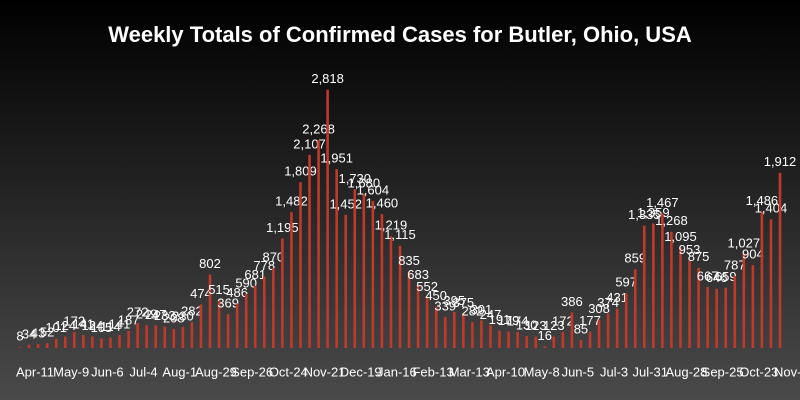 The height and width of the screenshot is (400, 800). I want to click on data-label: 2,107, so click(309, 143).